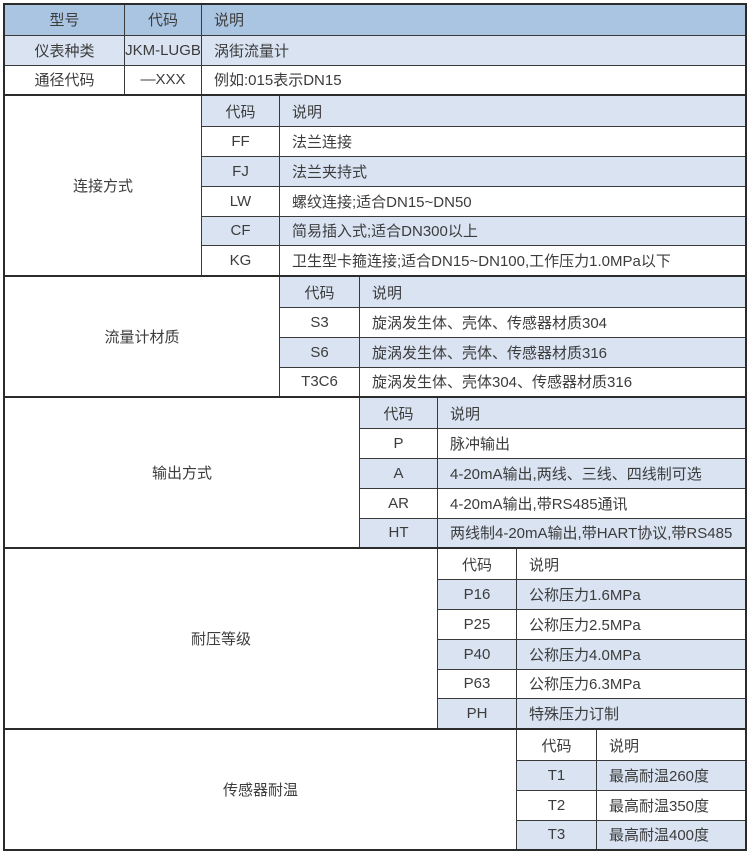  I want to click on code-cell: S6, so click(320, 352).